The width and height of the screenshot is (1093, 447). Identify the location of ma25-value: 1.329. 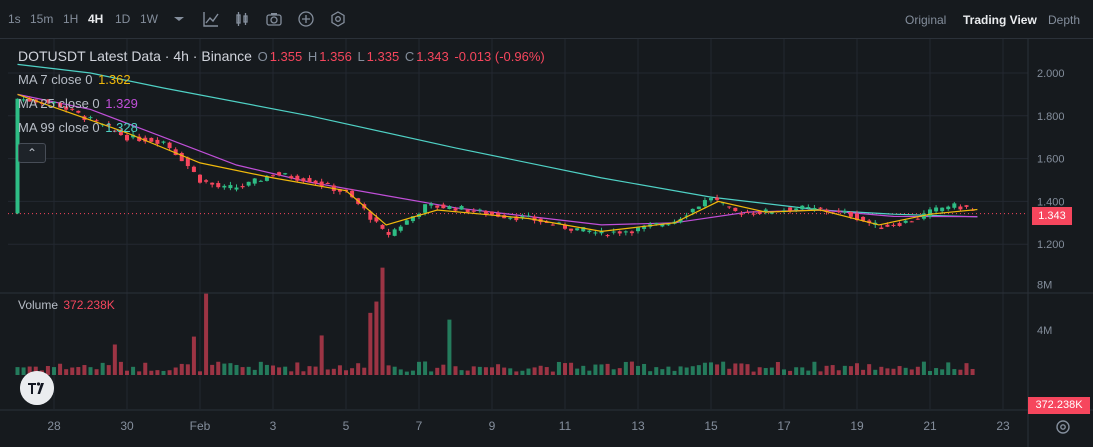
(121, 103).